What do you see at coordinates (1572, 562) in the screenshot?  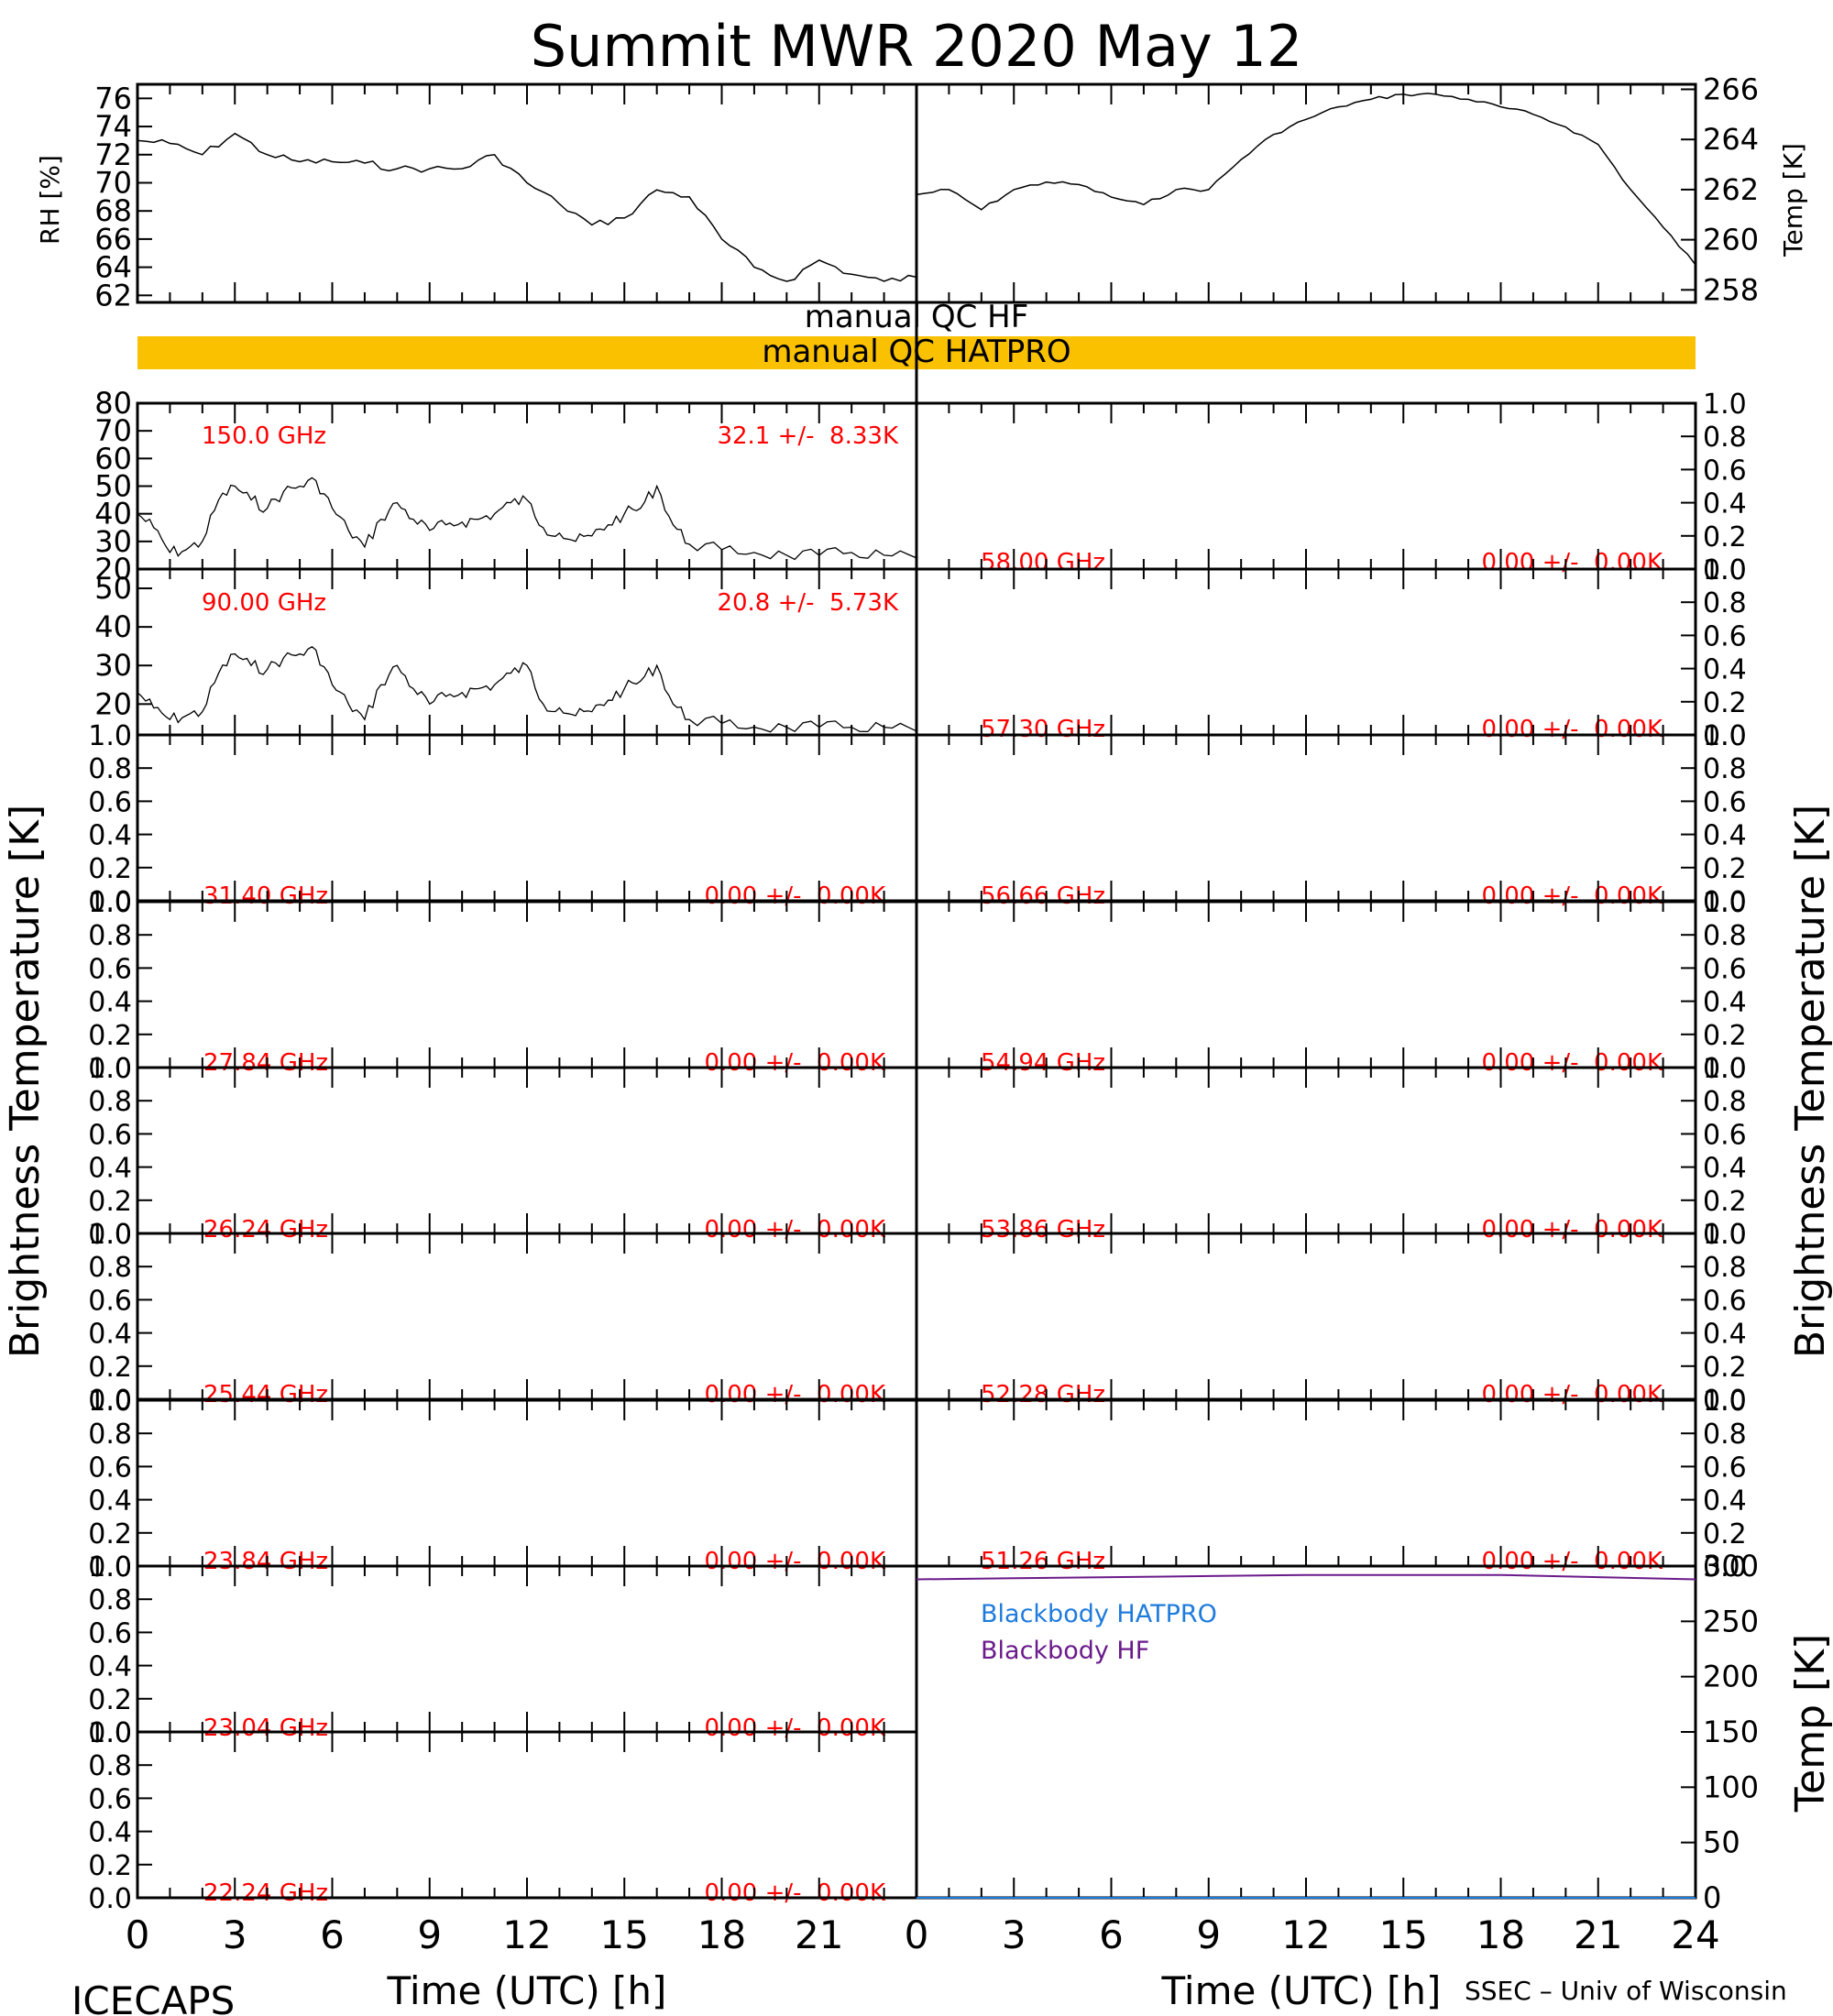 I see `ch-stat-5800: 0.00 +/- 0.00K` at bounding box center [1572, 562].